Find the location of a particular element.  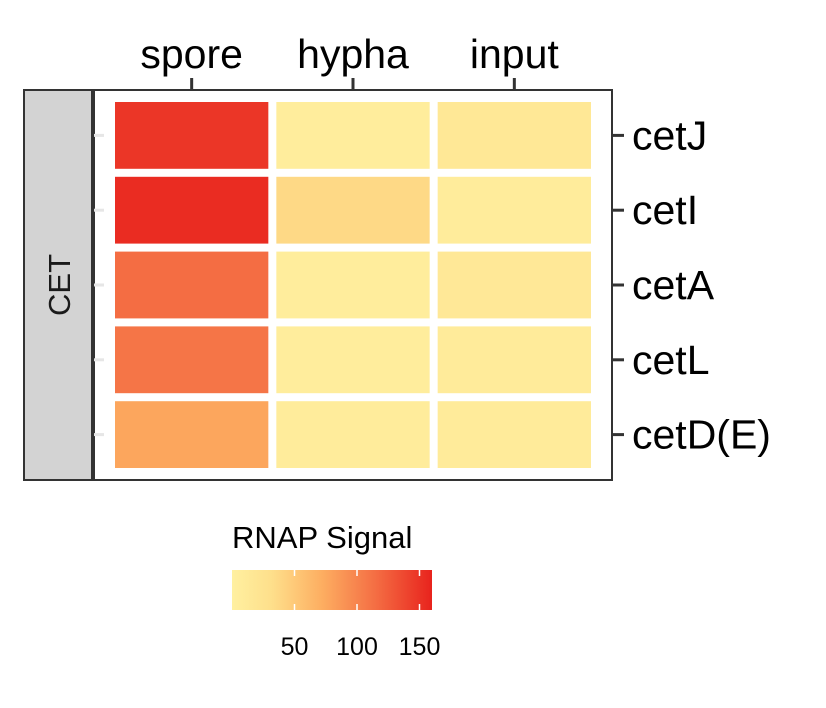

legend-tick-label: 50 is located at coordinates (295, 647).